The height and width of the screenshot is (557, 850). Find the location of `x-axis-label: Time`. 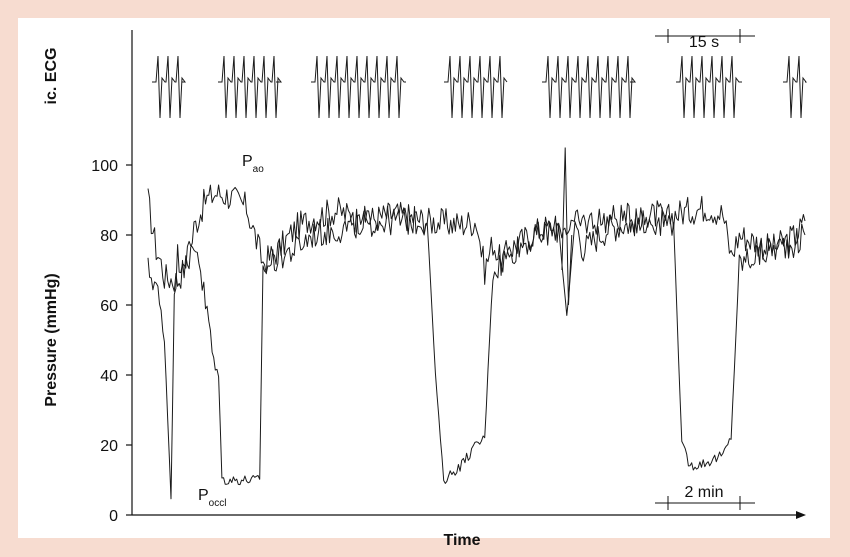

x-axis-label: Time is located at coordinates (461, 540).